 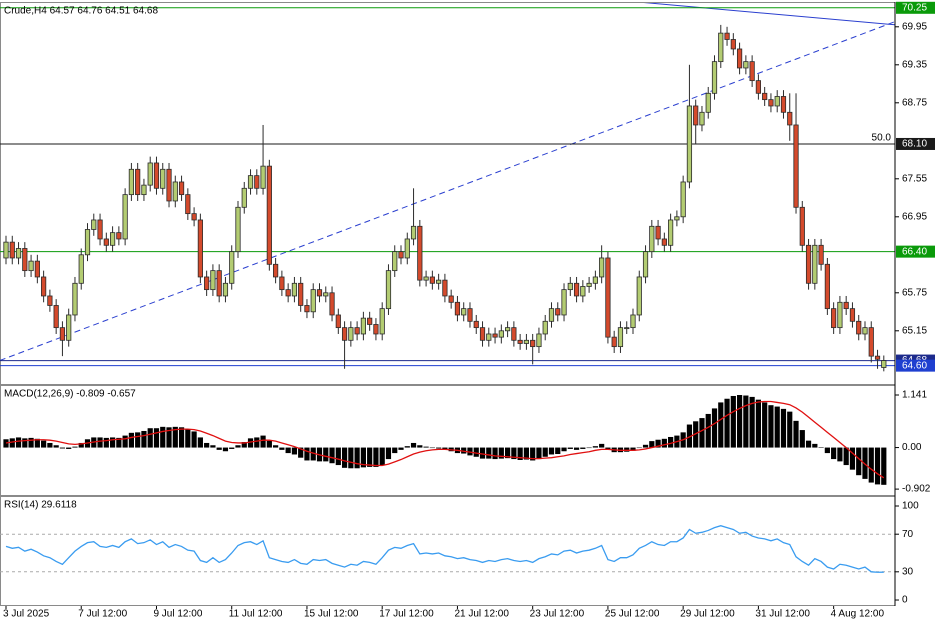 I want to click on rsi-line, so click(x=444, y=549).